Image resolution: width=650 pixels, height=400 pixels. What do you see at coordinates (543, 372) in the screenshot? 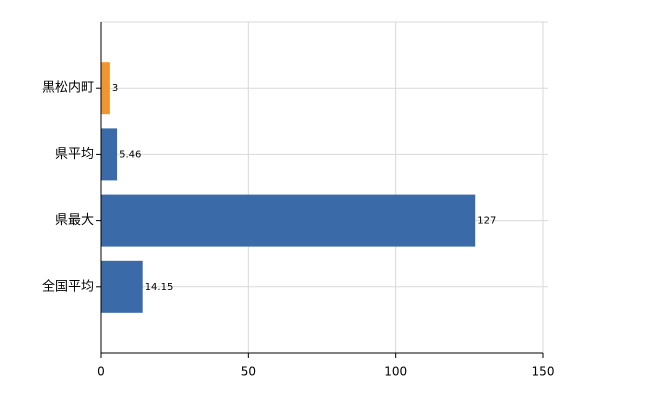
I see `x-tick-label: 150` at bounding box center [543, 372].